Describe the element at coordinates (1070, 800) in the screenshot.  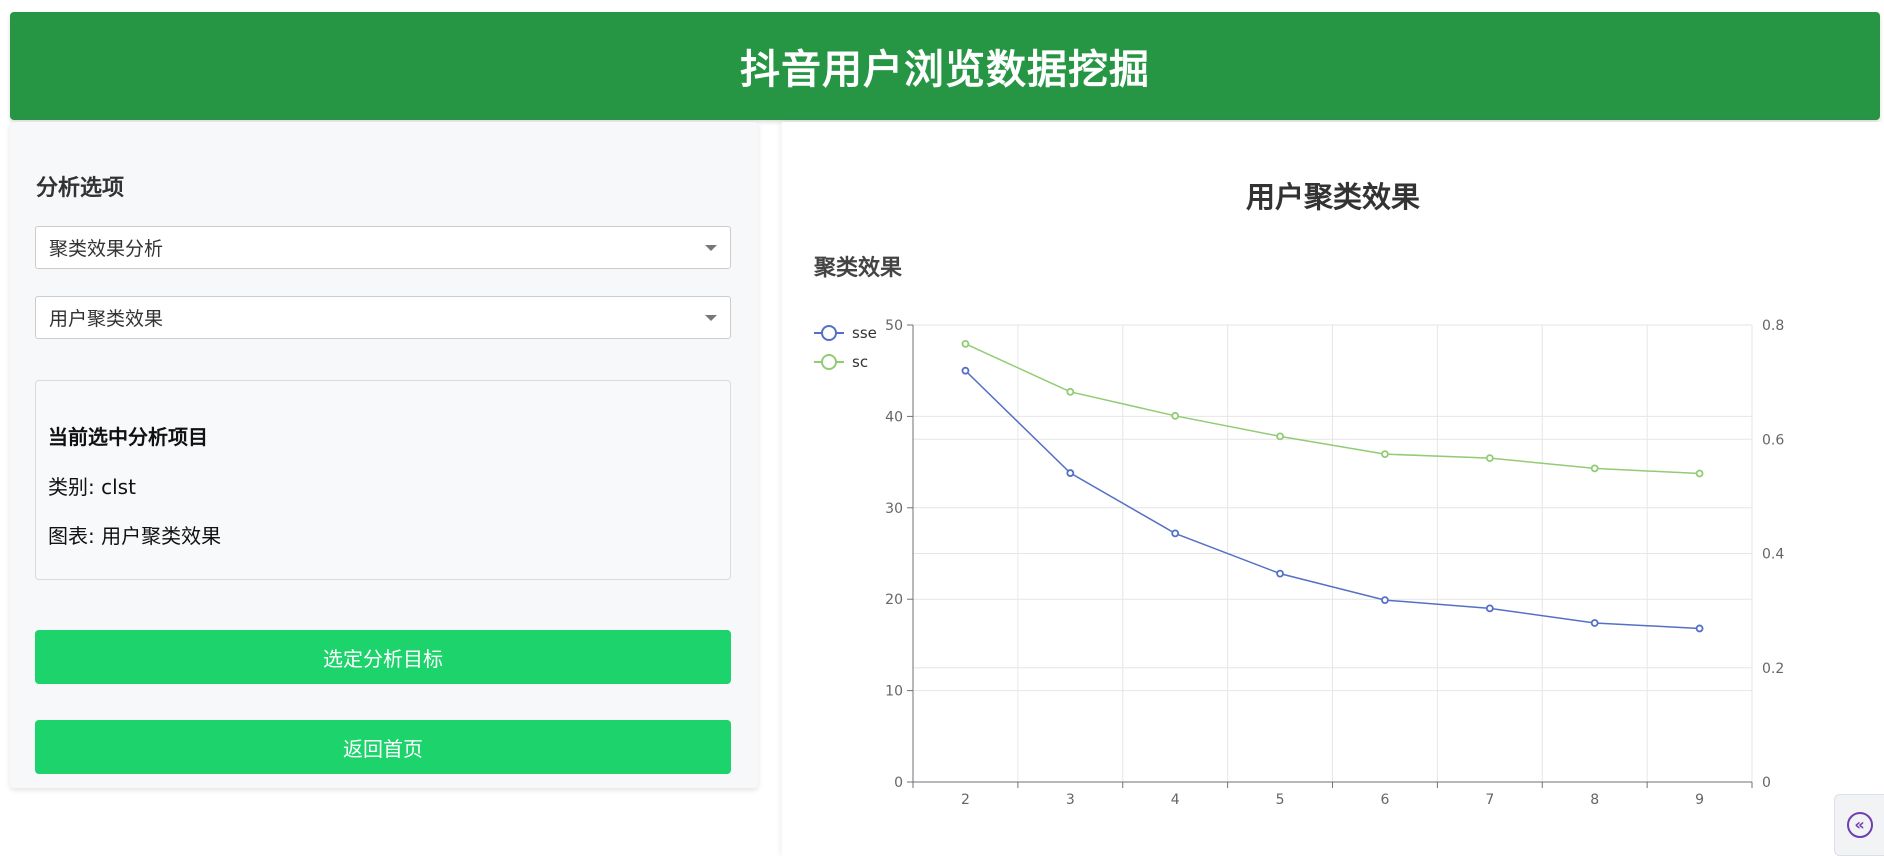
I see `x-tick-label: 3` at that location.